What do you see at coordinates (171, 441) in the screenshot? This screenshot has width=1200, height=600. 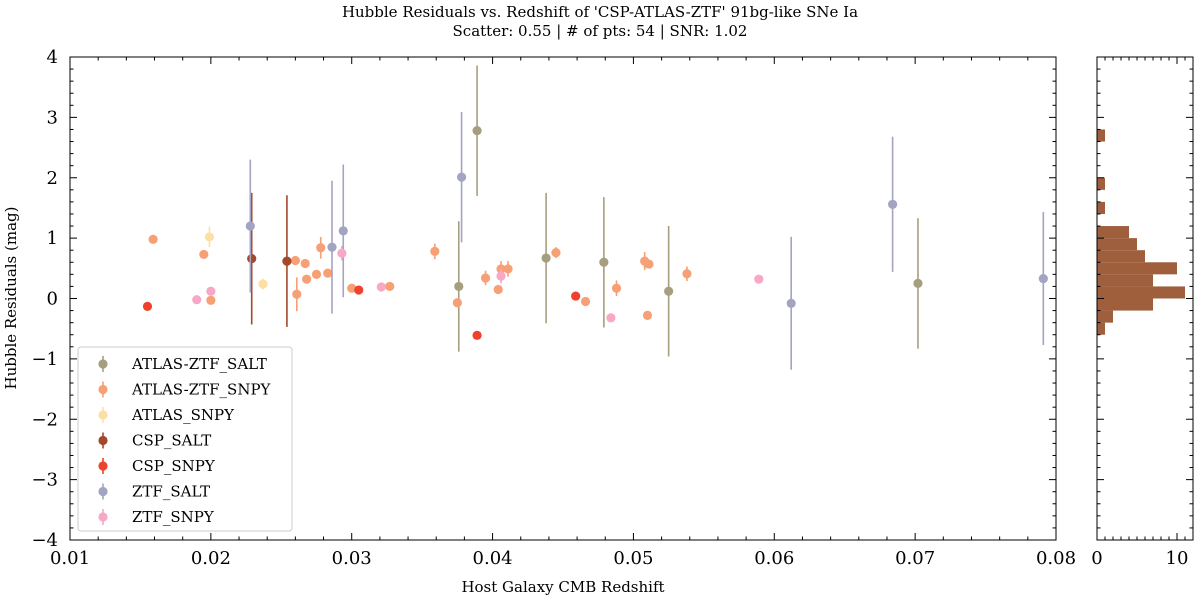 I see `legend-label: CSP_SALT` at bounding box center [171, 441].